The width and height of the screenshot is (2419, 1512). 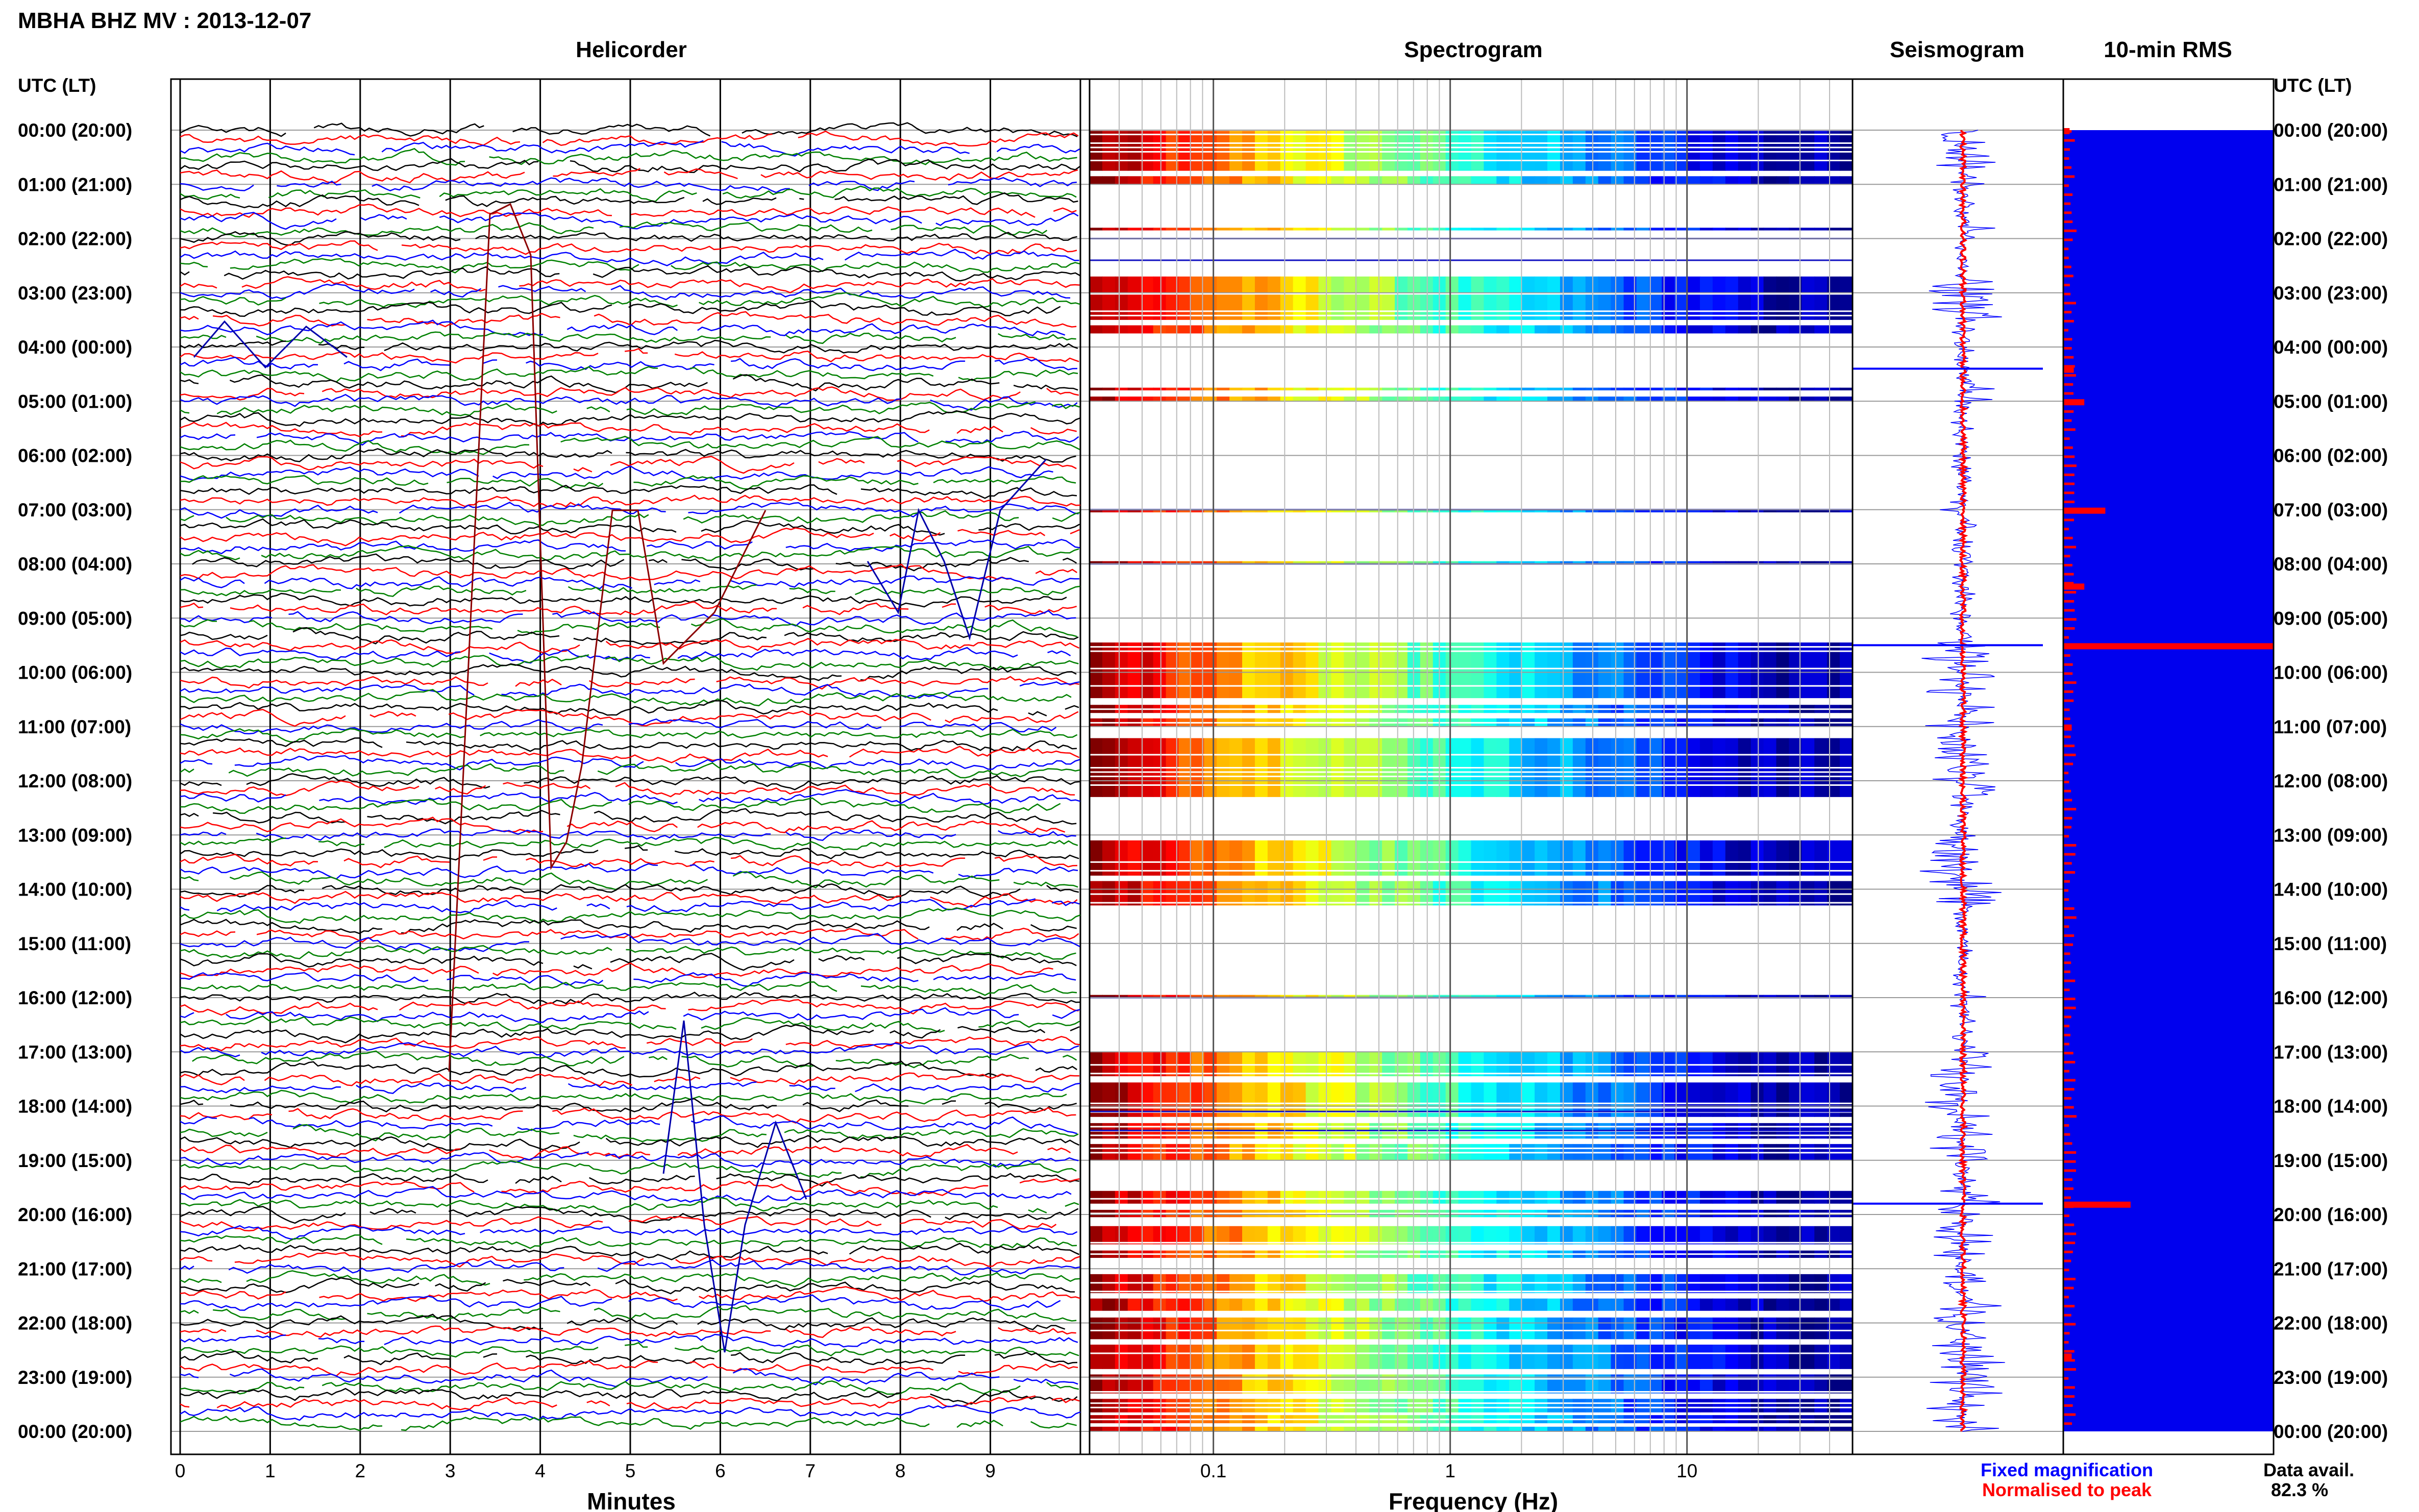 What do you see at coordinates (2331, 889) in the screenshot?
I see `time-label-right: 14:00 (10:00)` at bounding box center [2331, 889].